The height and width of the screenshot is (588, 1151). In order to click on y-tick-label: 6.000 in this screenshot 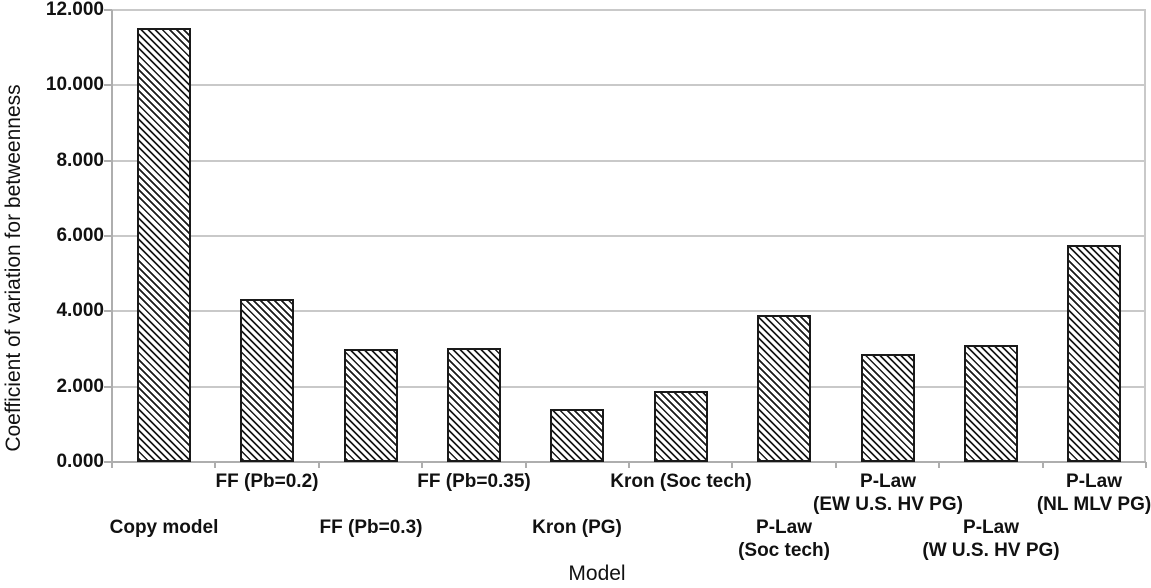, I will do `click(80, 235)`.